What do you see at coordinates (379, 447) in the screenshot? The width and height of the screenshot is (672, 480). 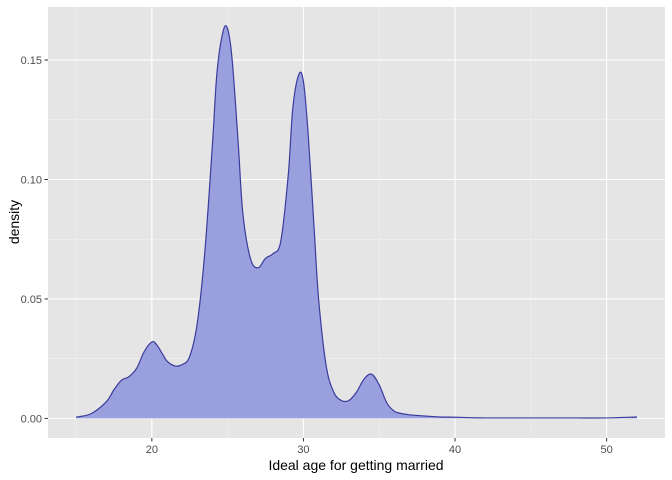 I see `x-axis: 20 30 40 50` at bounding box center [379, 447].